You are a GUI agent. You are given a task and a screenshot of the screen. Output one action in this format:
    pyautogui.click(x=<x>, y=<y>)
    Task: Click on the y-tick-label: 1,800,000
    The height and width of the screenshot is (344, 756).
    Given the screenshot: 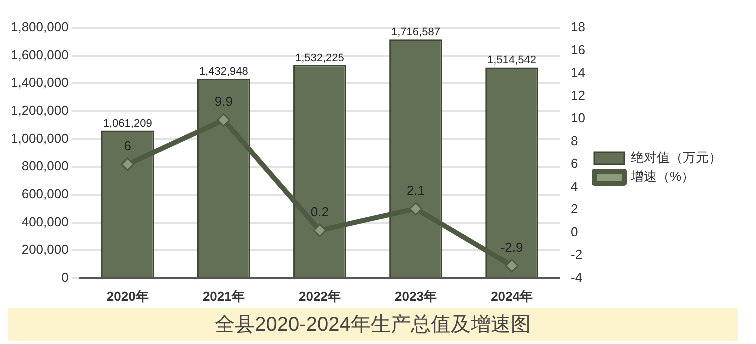 What is the action you would take?
    pyautogui.click(x=39, y=27)
    